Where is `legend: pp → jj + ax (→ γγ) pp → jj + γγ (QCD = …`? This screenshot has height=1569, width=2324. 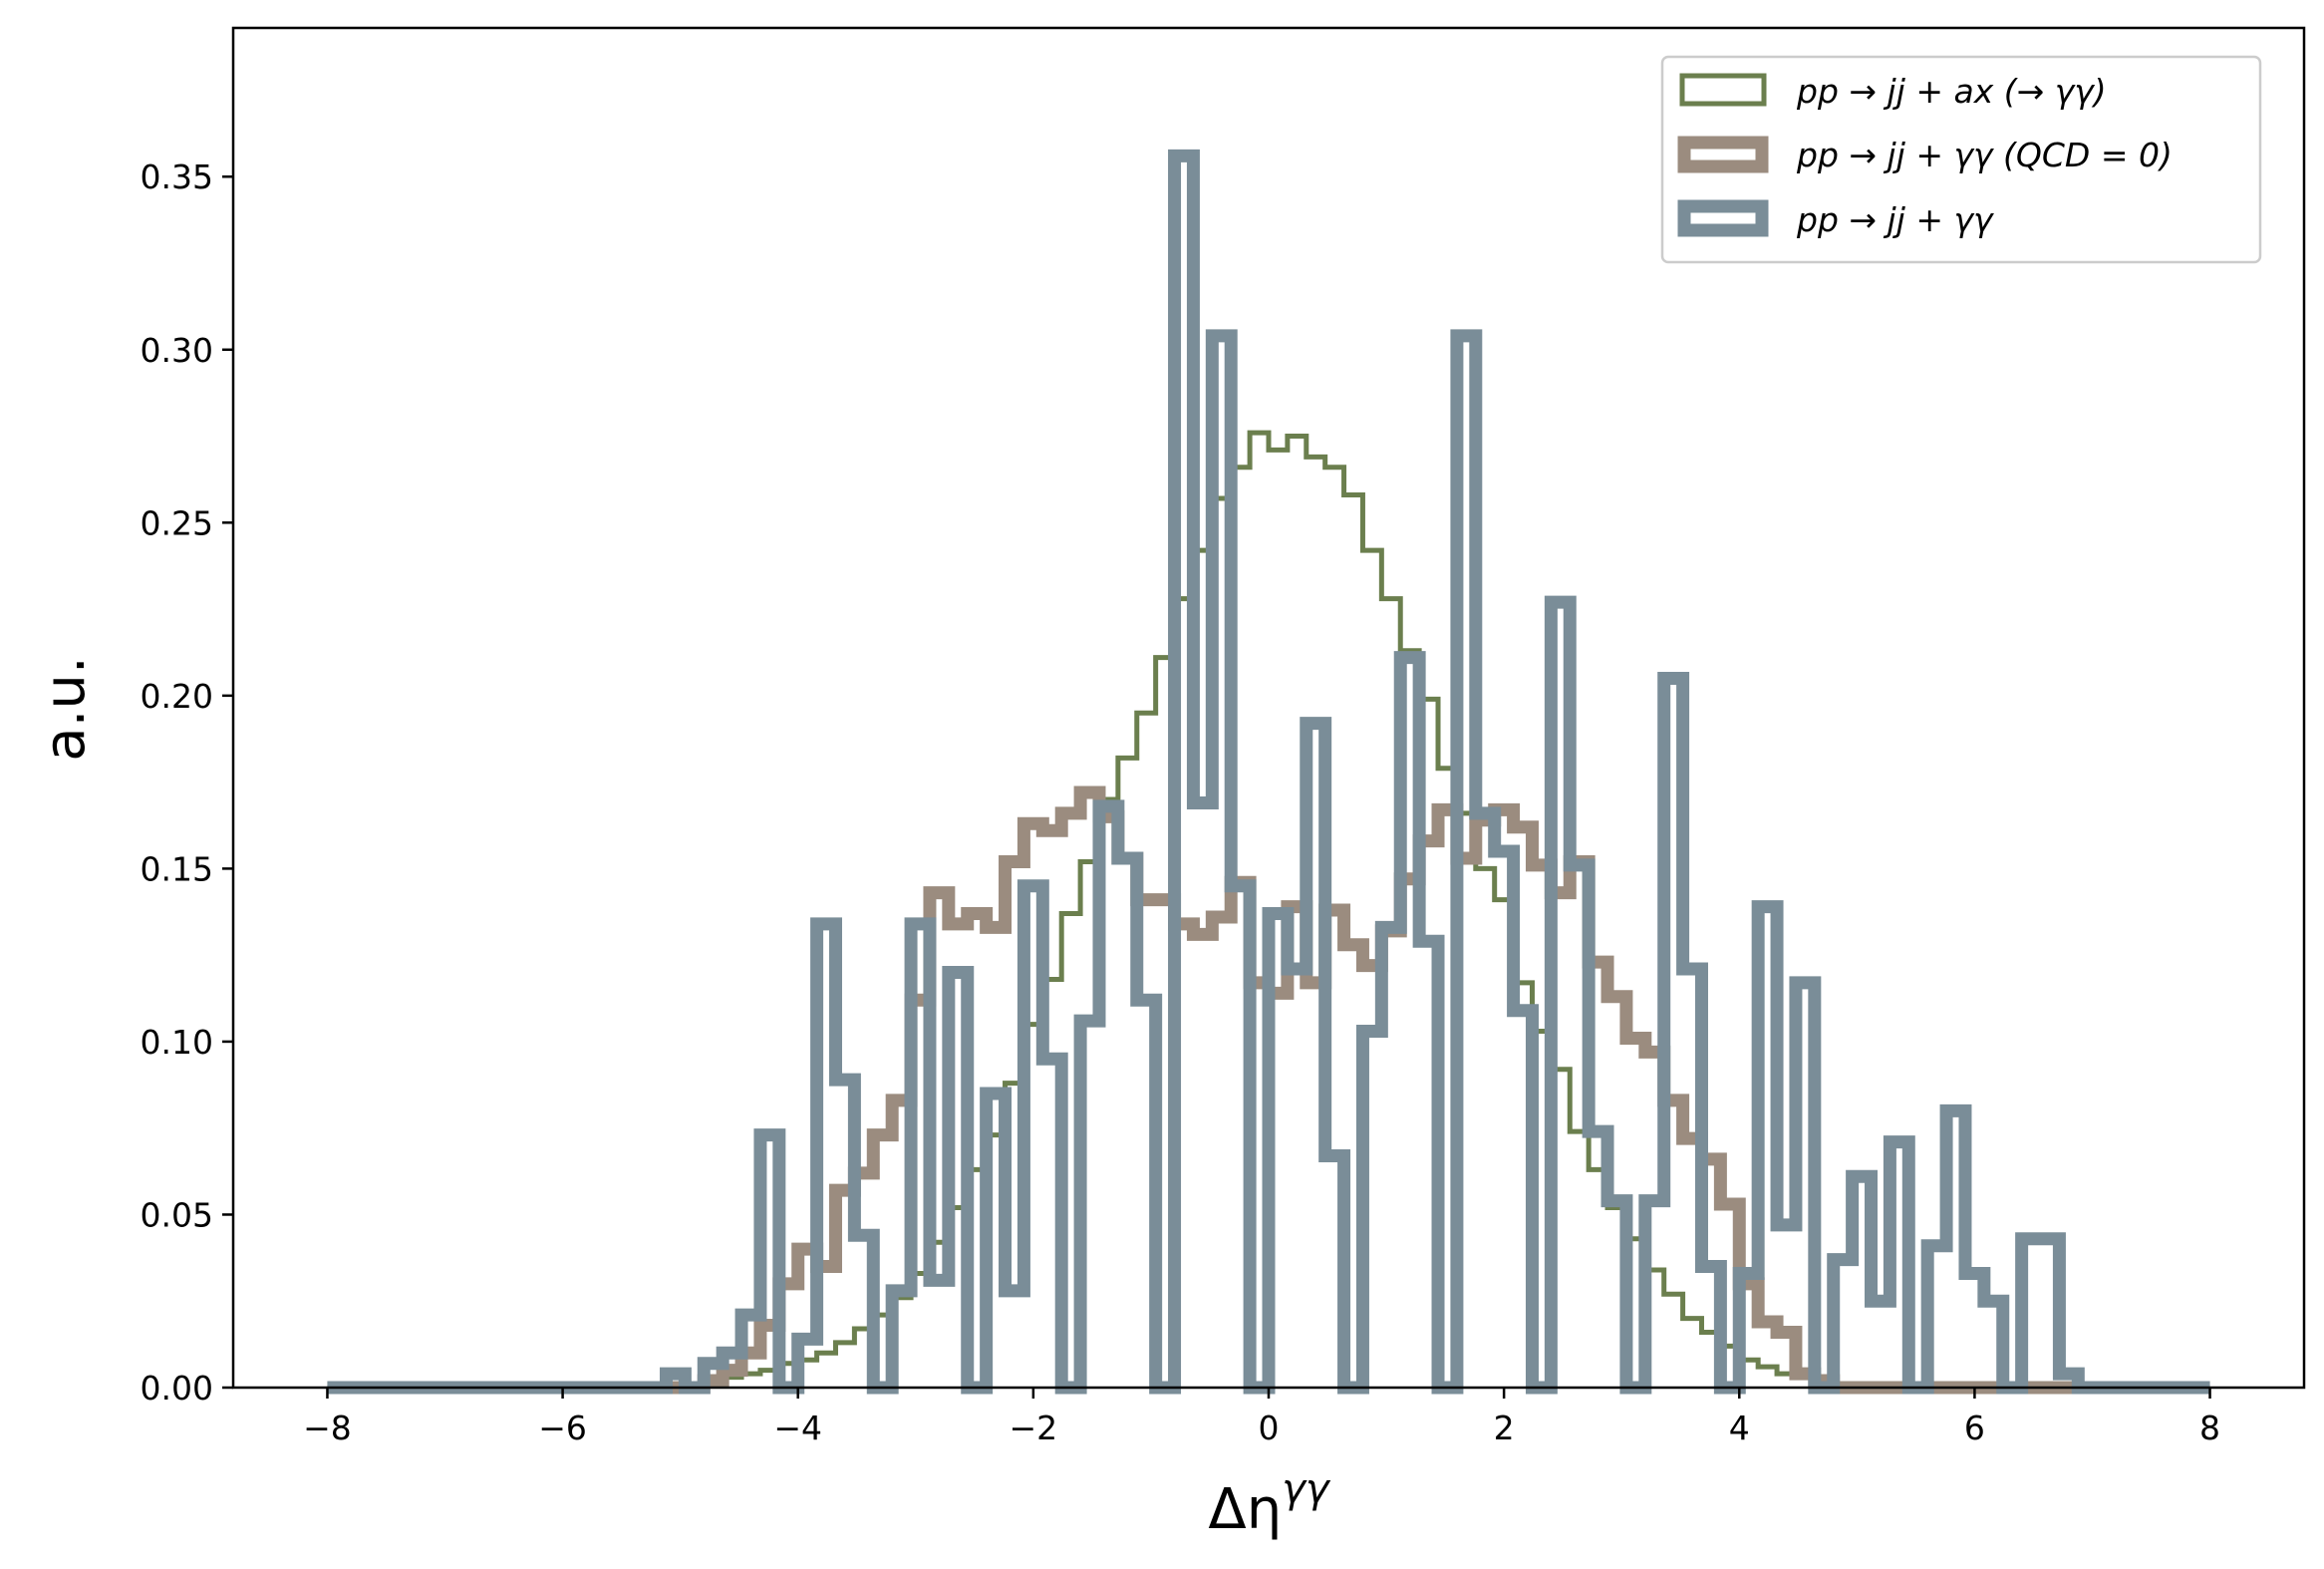
legend: pp → jj + ax (→ γγ) pp → jj + γγ (QCD = … is located at coordinates (1961, 159).